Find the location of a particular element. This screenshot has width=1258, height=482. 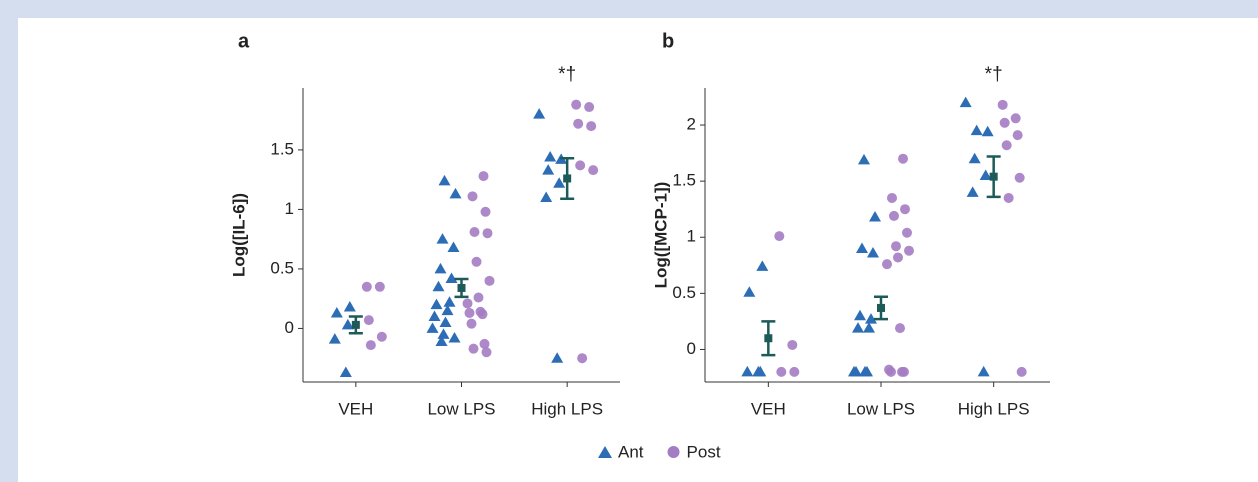

y-axis-label: Log([IL-6]) is located at coordinates (238, 235).